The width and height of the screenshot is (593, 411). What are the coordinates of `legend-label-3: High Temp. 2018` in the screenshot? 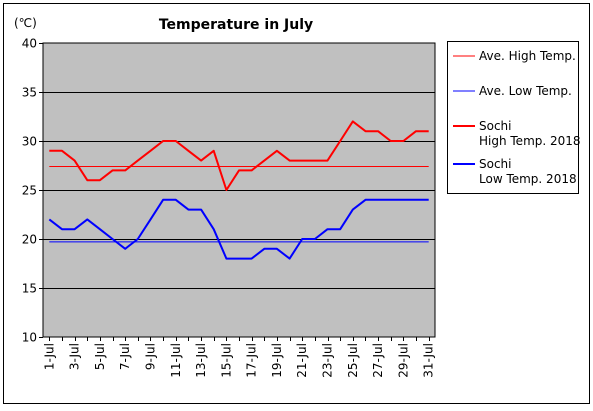 It's located at (530, 141).